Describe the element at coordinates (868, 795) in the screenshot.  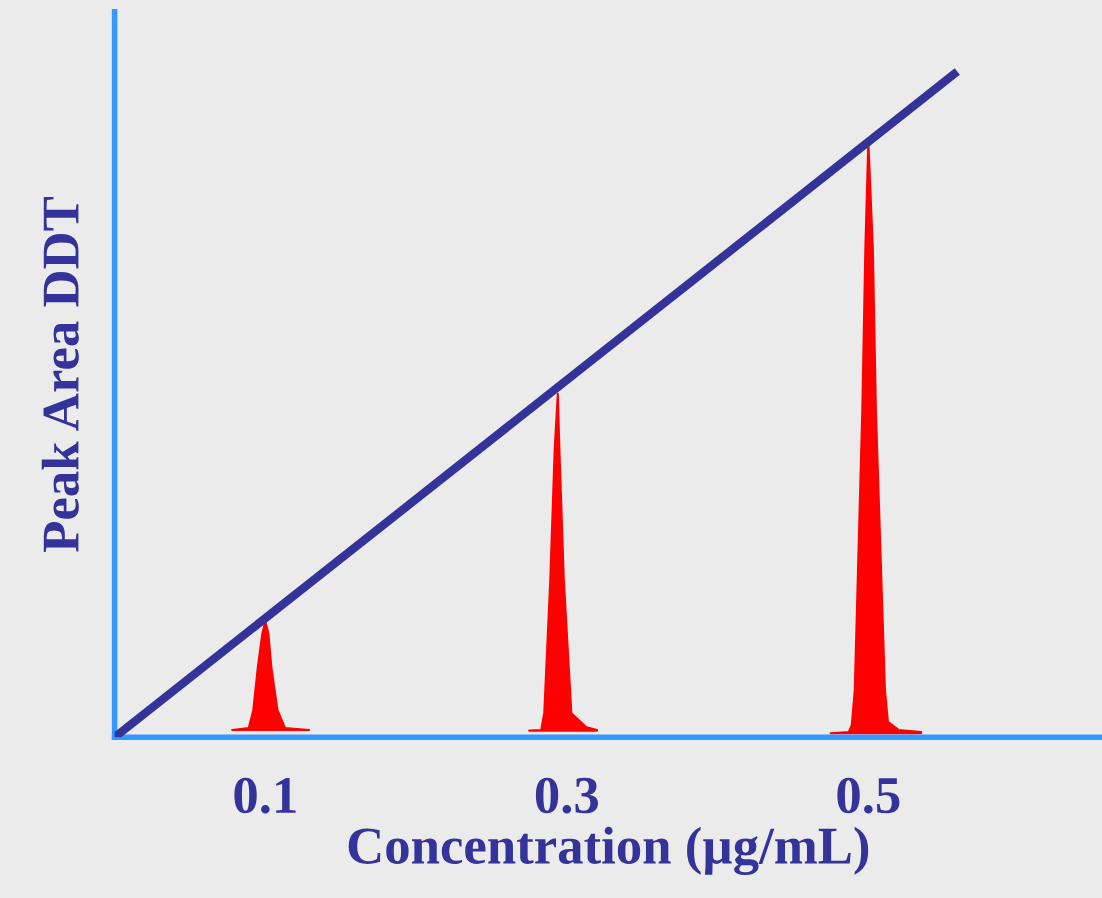
I see `x-tick-label: 0.5` at that location.